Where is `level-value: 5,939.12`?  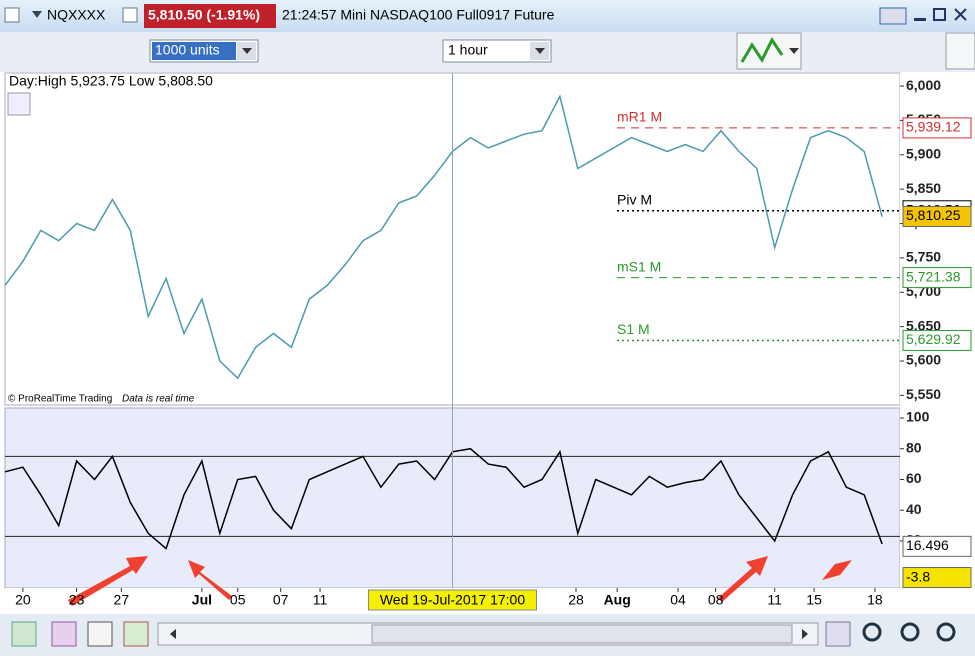
level-value: 5,939.12 is located at coordinates (933, 127).